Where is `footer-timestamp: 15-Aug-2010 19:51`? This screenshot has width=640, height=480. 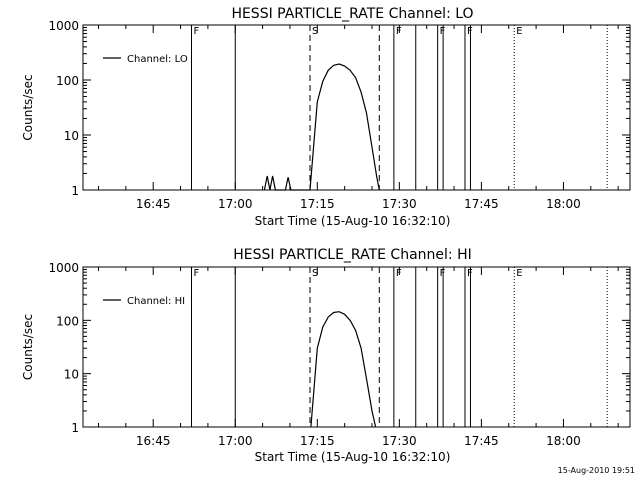 footer-timestamp: 15-Aug-2010 19:51 is located at coordinates (596, 470).